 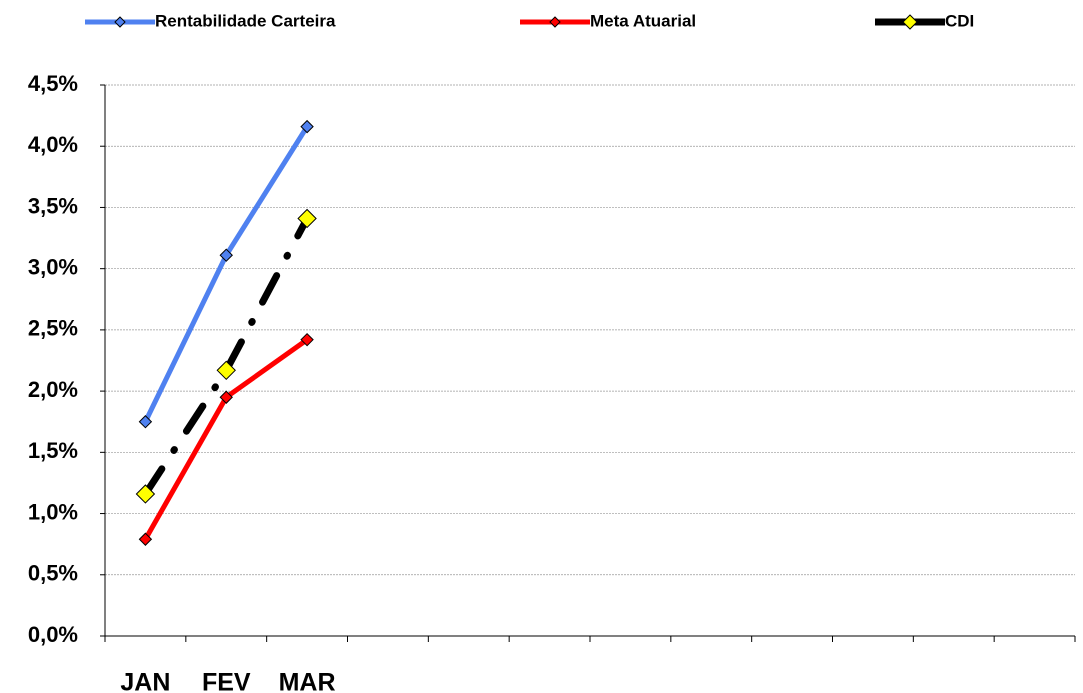 I want to click on y-tick-label: 2,5%, so click(x=53, y=328).